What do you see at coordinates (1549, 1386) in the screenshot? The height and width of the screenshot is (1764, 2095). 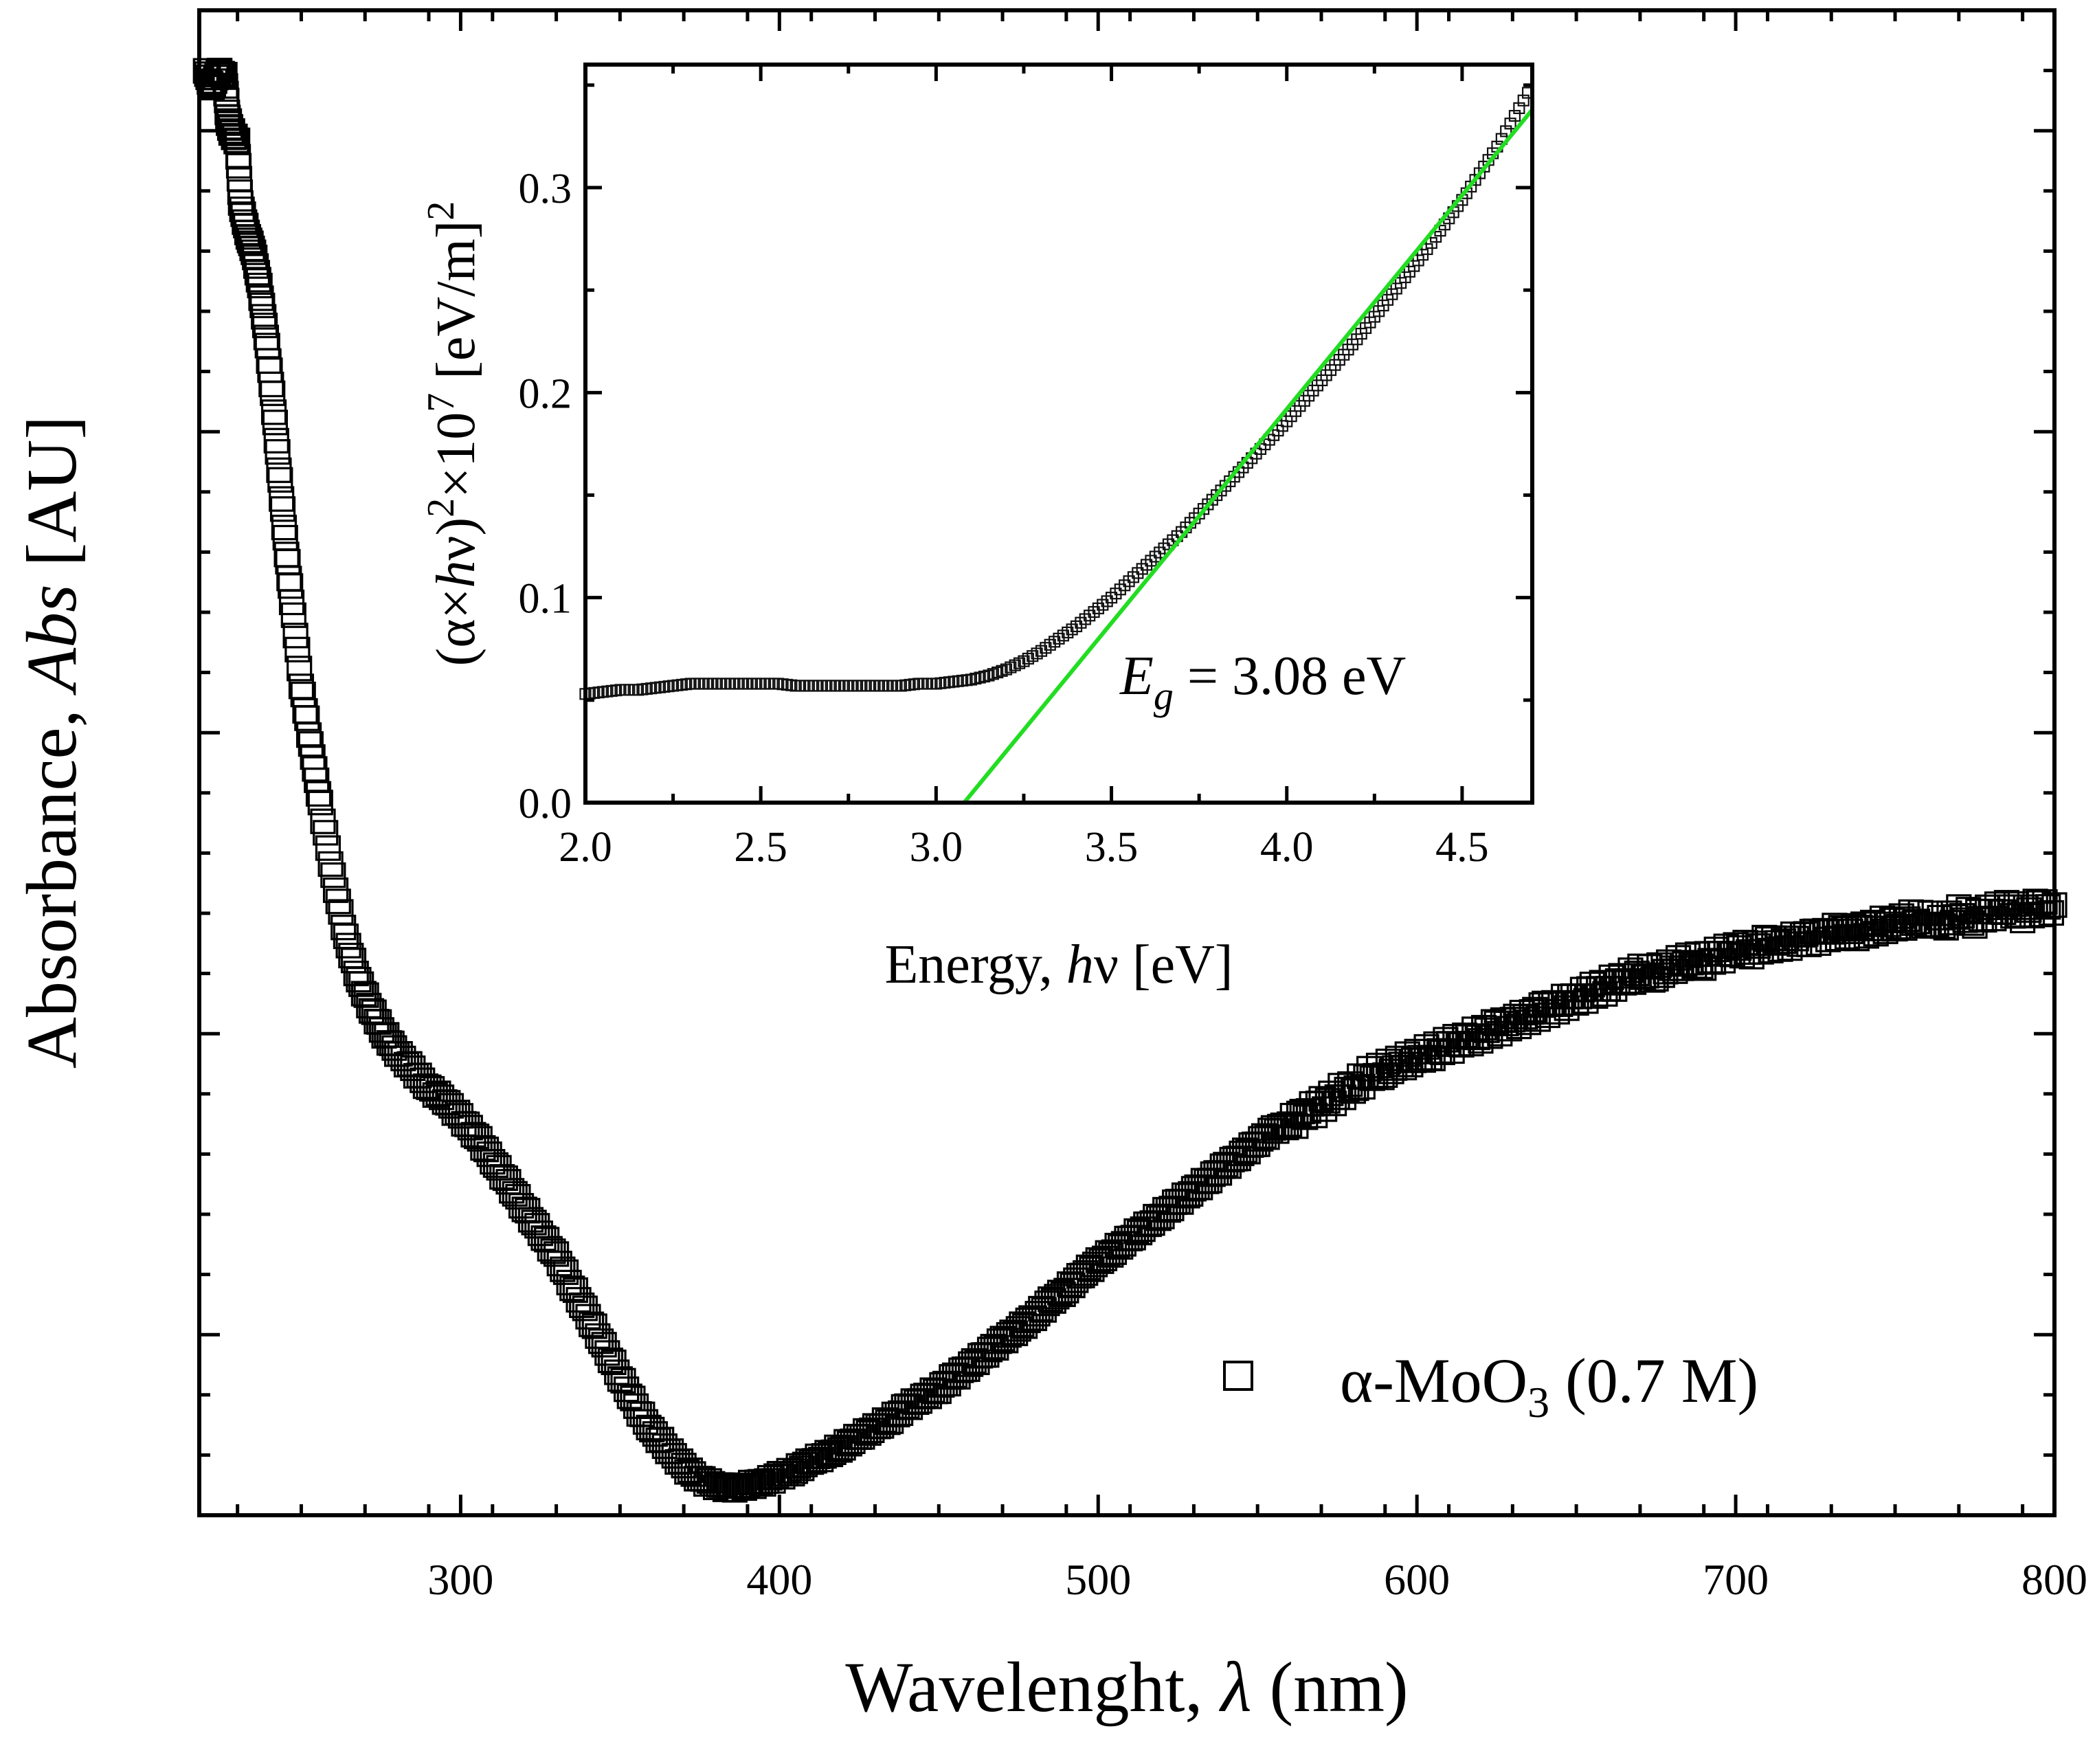 I see `legend-label: α-MoO3 (0.7 M)` at bounding box center [1549, 1386].